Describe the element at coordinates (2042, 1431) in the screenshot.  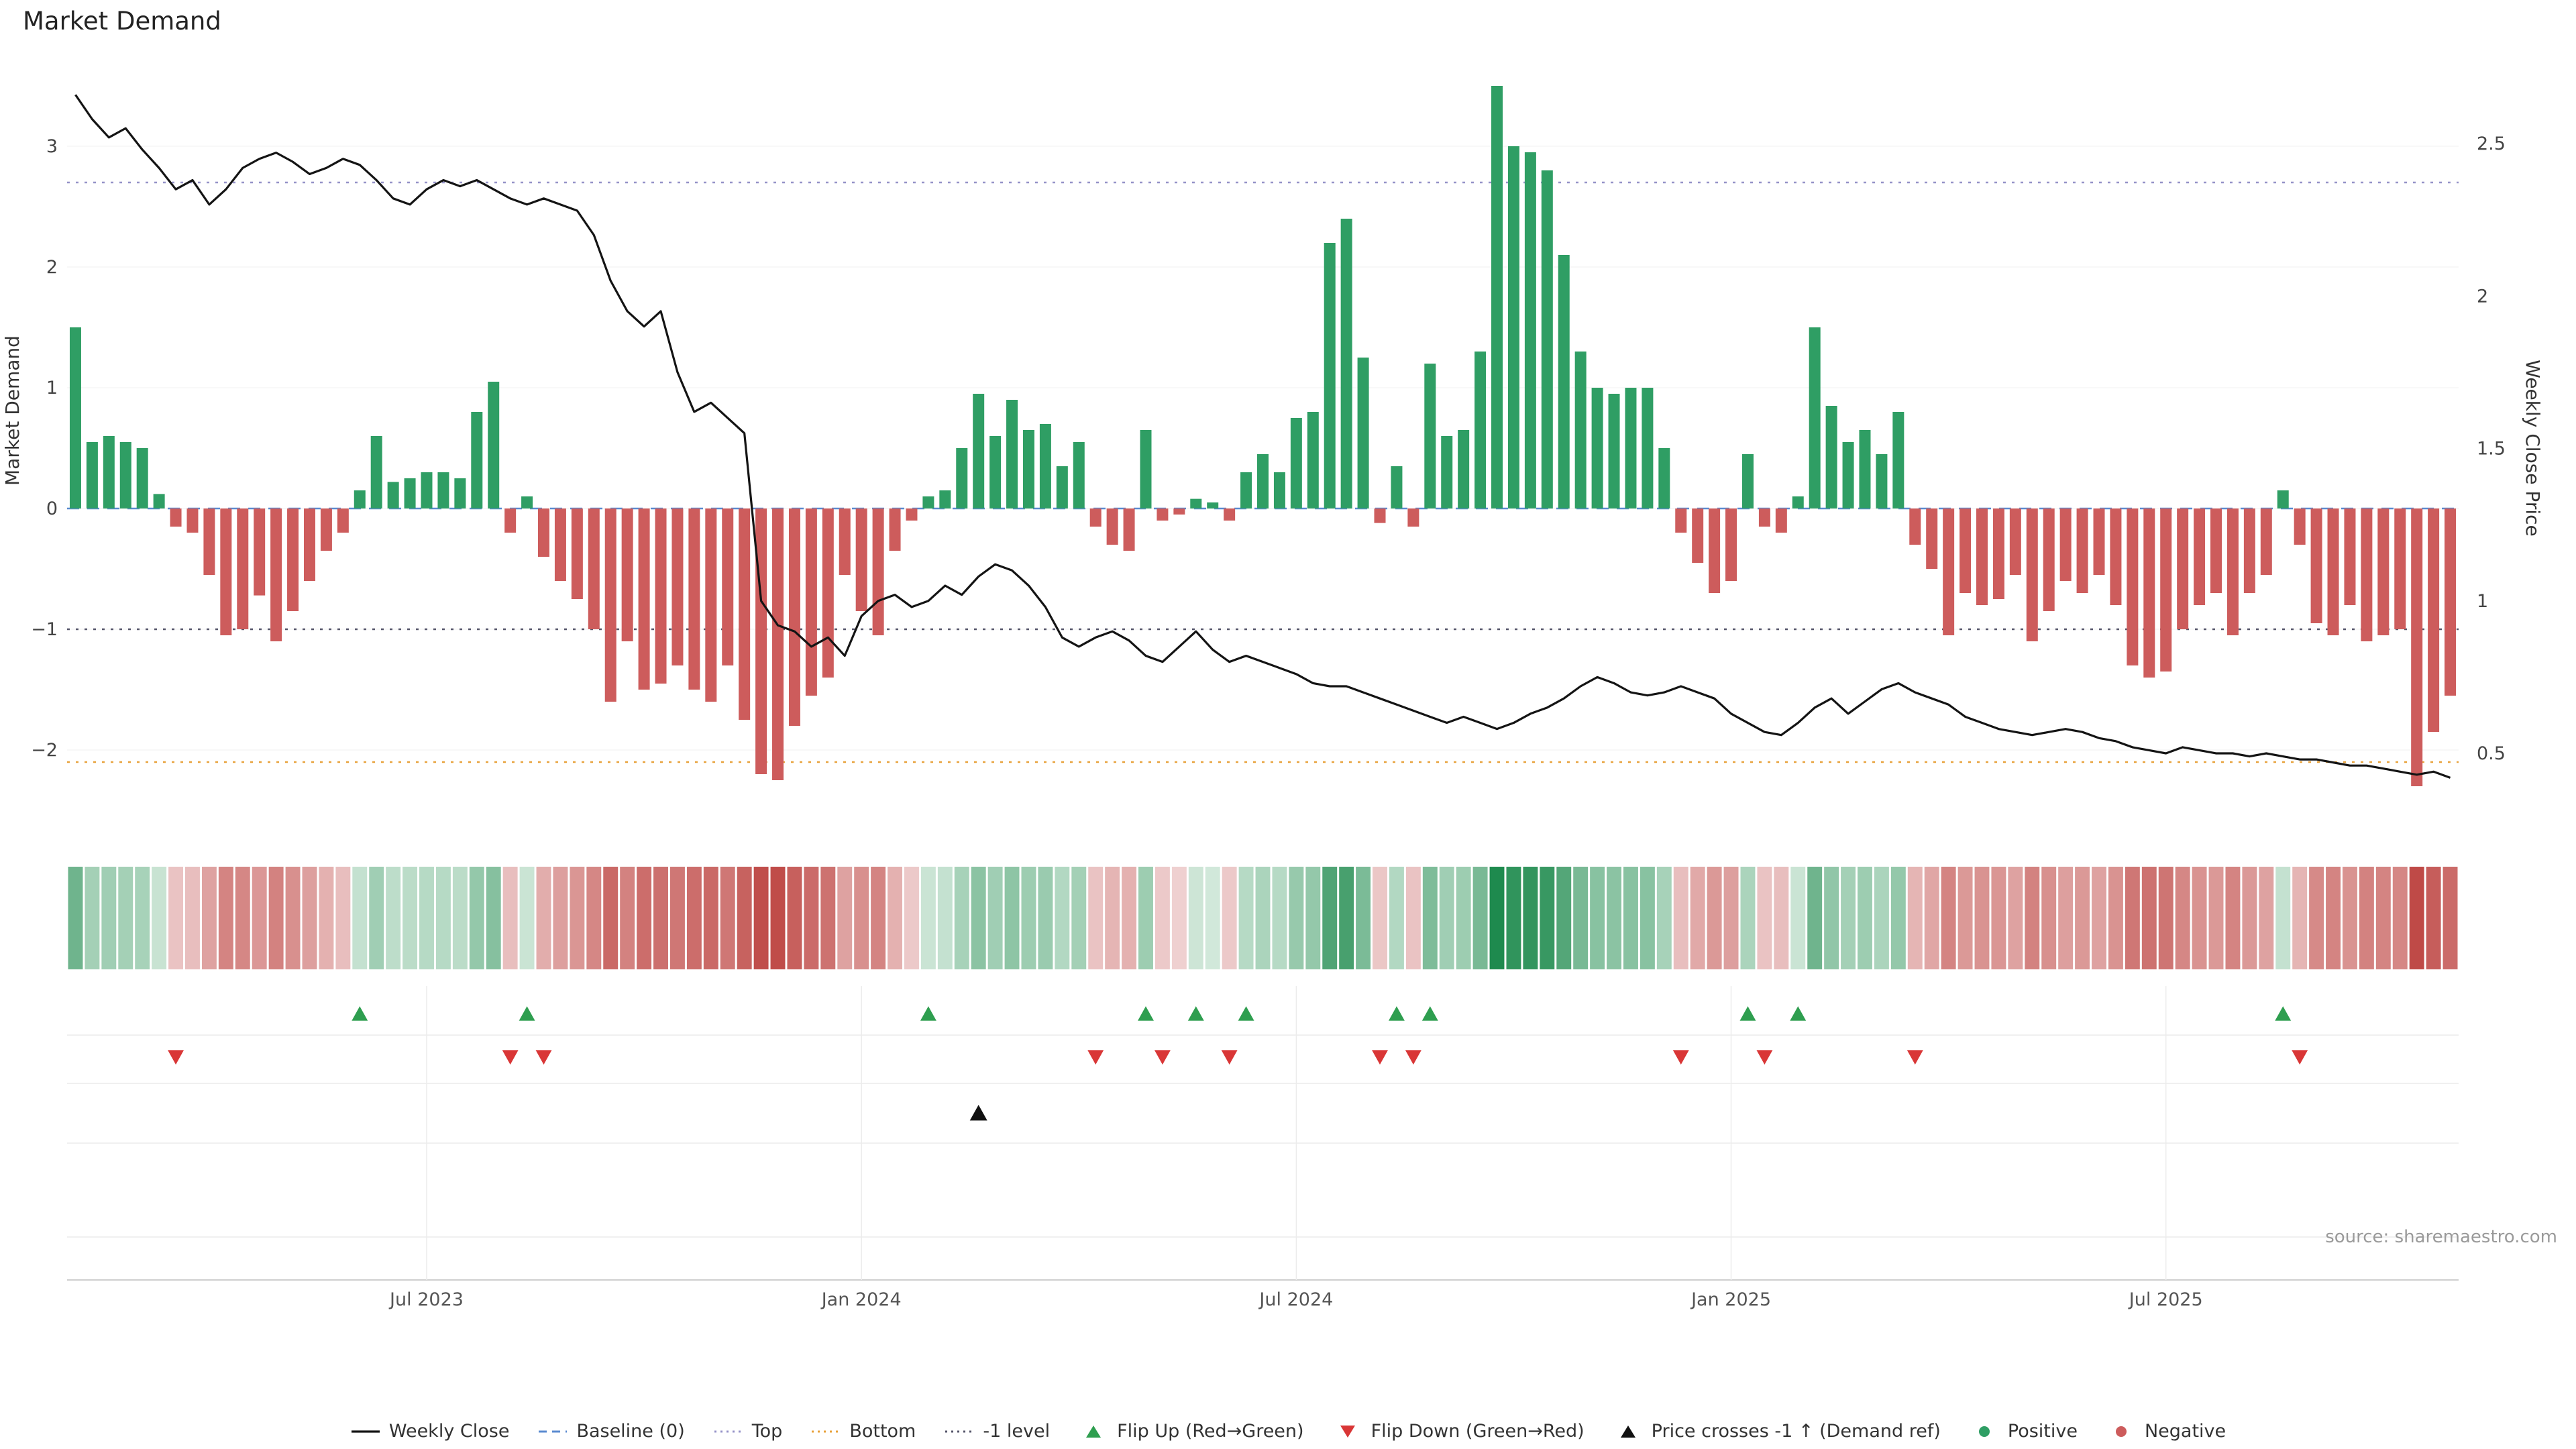
I see `legend-label: Positive` at that location.